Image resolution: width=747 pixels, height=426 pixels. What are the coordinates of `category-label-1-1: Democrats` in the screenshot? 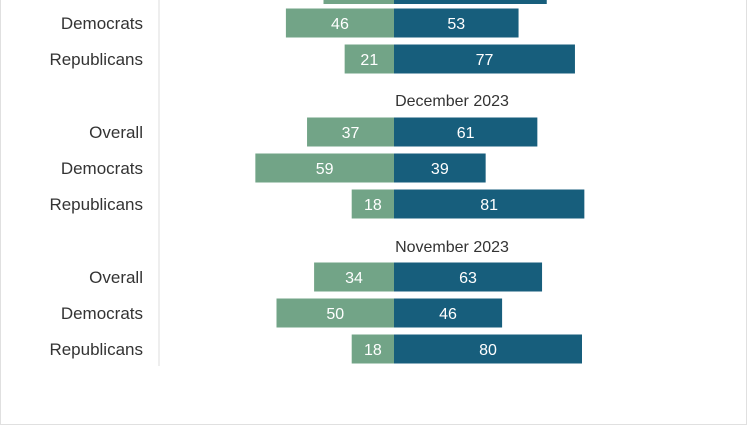 It's located at (102, 168).